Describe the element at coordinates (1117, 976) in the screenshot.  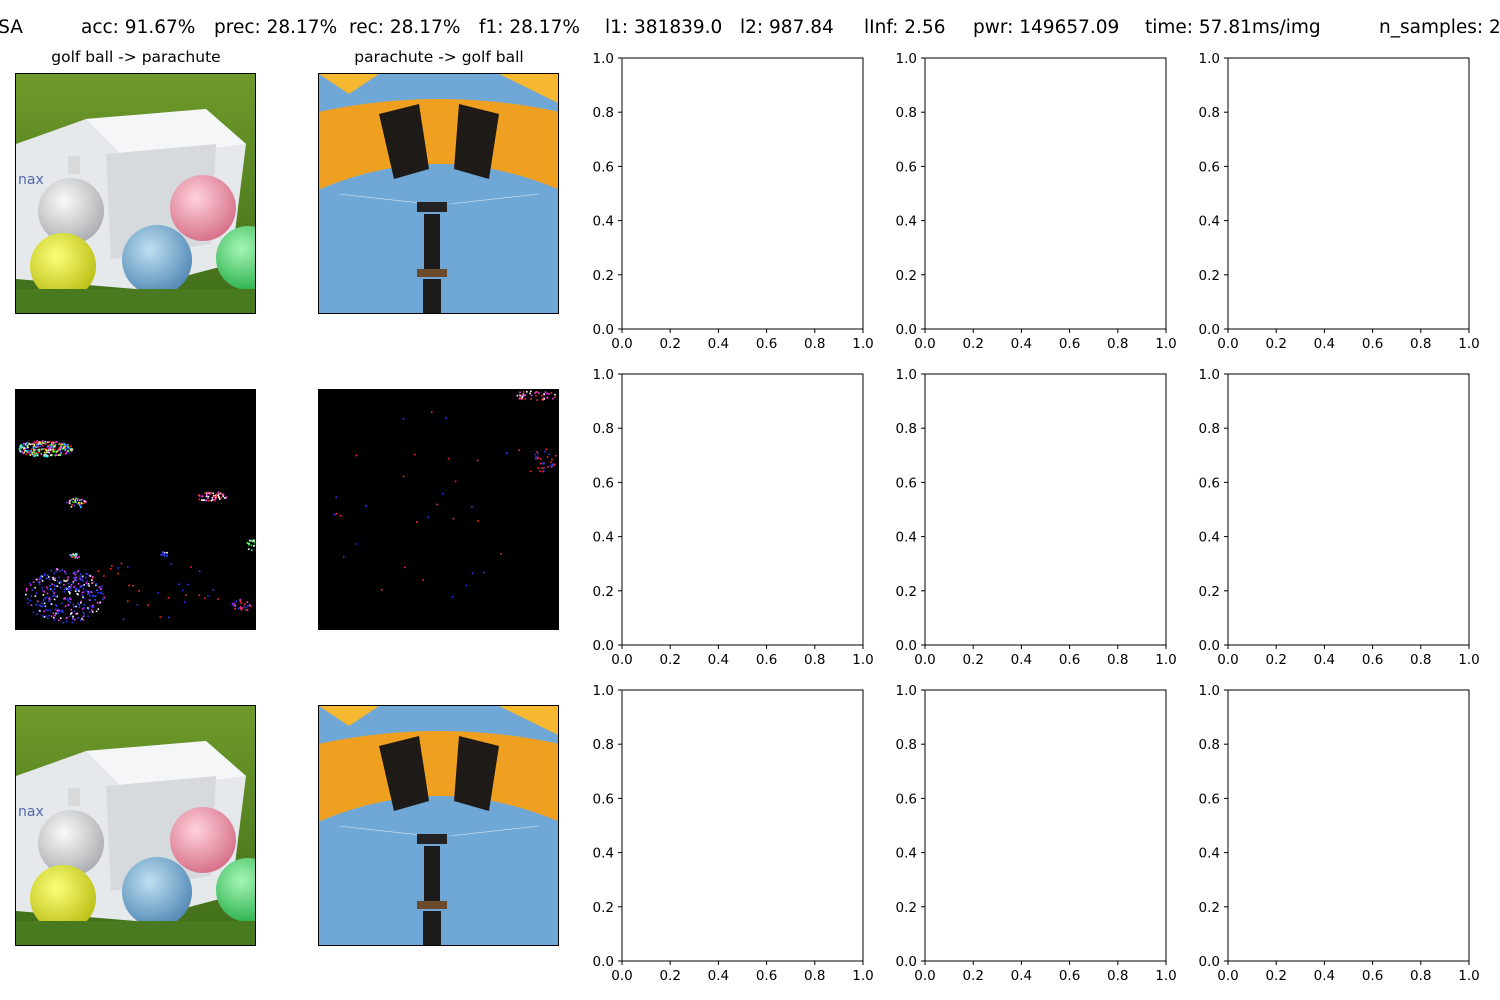
I see `x-tick-label: 0.8` at that location.